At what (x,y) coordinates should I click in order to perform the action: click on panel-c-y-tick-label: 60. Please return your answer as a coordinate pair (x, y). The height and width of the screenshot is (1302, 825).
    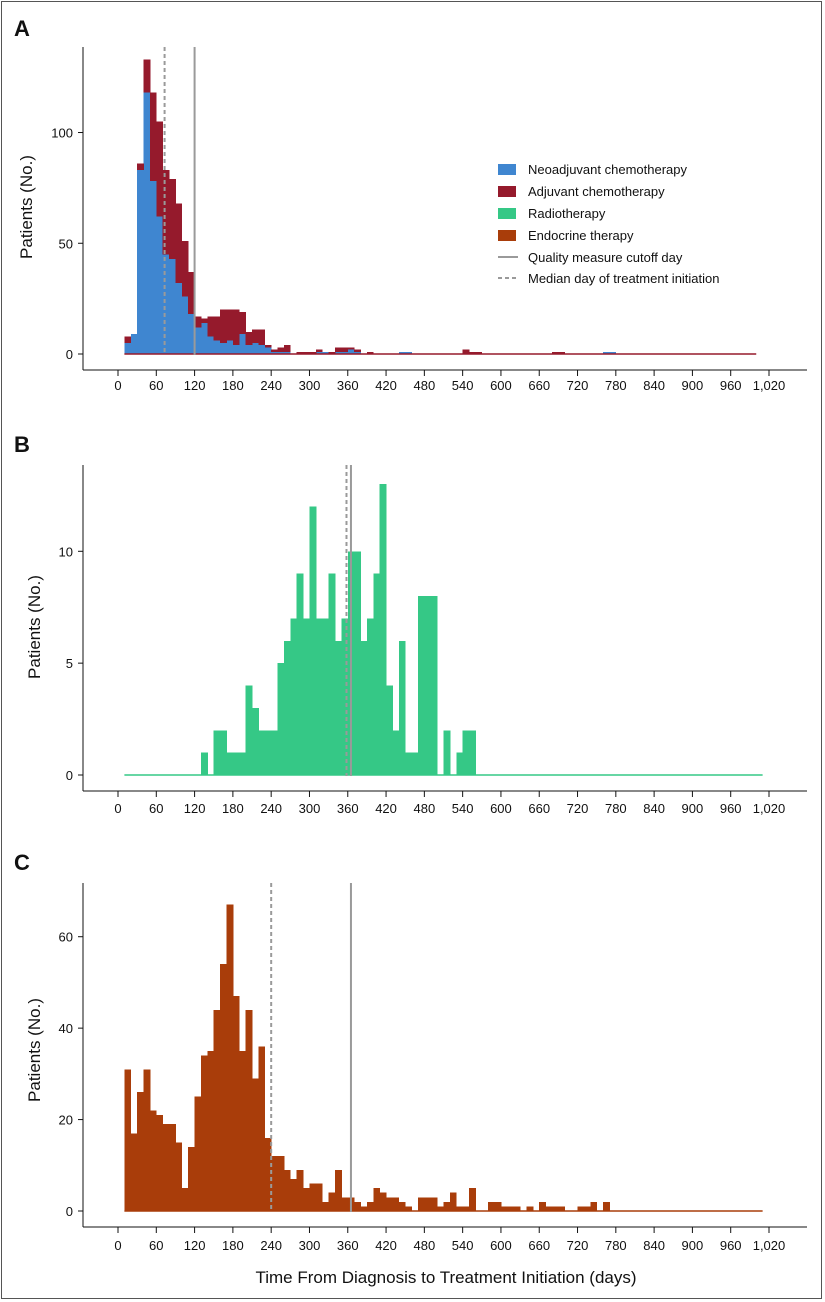
    Looking at the image, I should click on (66, 937).